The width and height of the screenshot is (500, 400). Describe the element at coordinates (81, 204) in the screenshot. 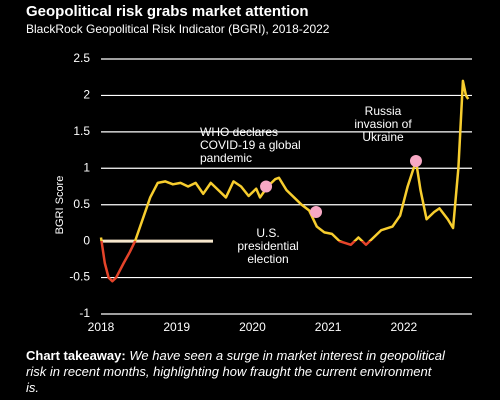

I see `y-tick-label: 0.5` at that location.